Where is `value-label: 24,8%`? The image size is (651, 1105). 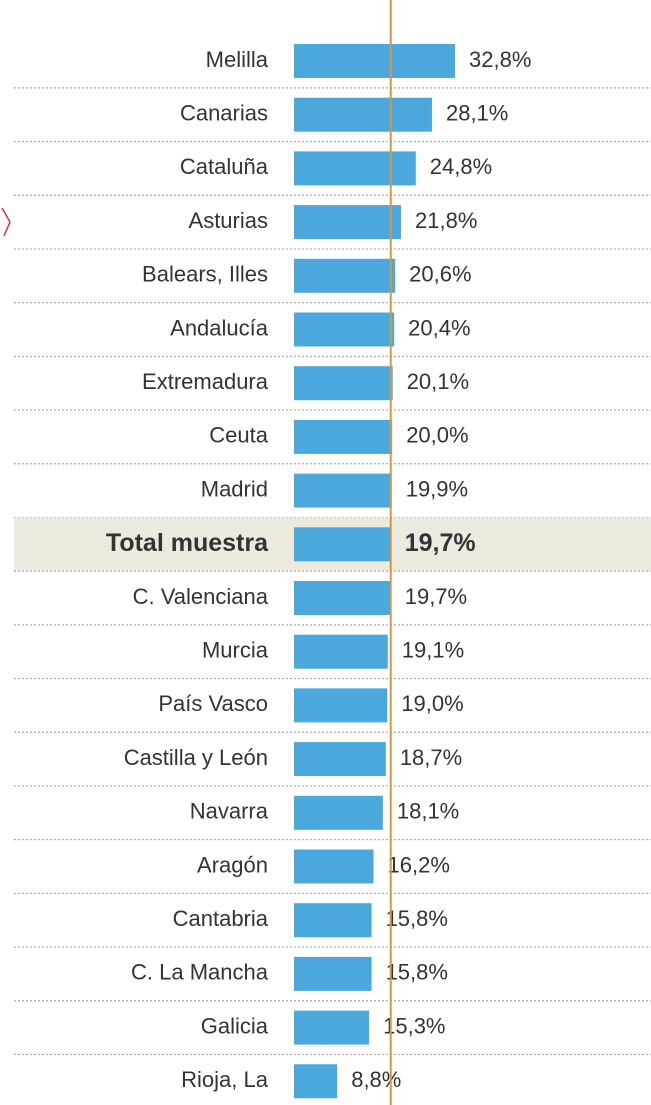
value-label: 24,8% is located at coordinates (461, 166).